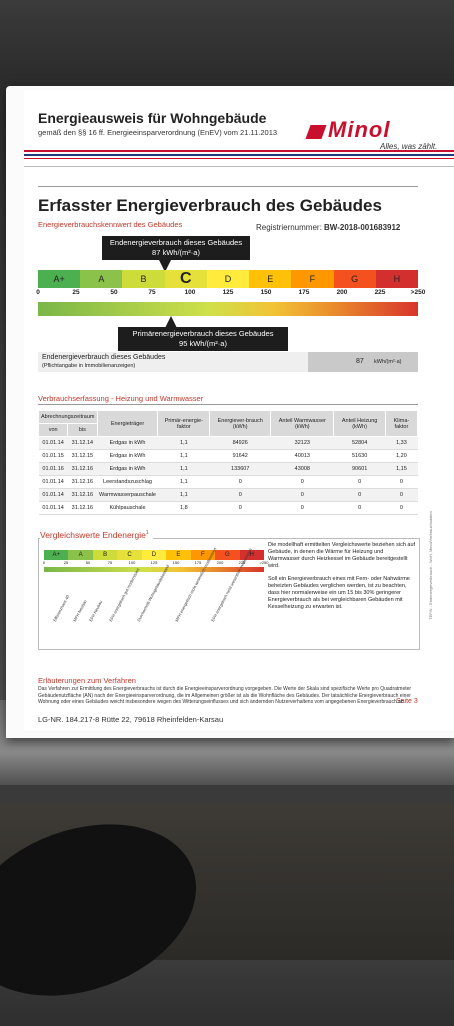  I want to click on comparison-class-f: F, so click(203, 555).